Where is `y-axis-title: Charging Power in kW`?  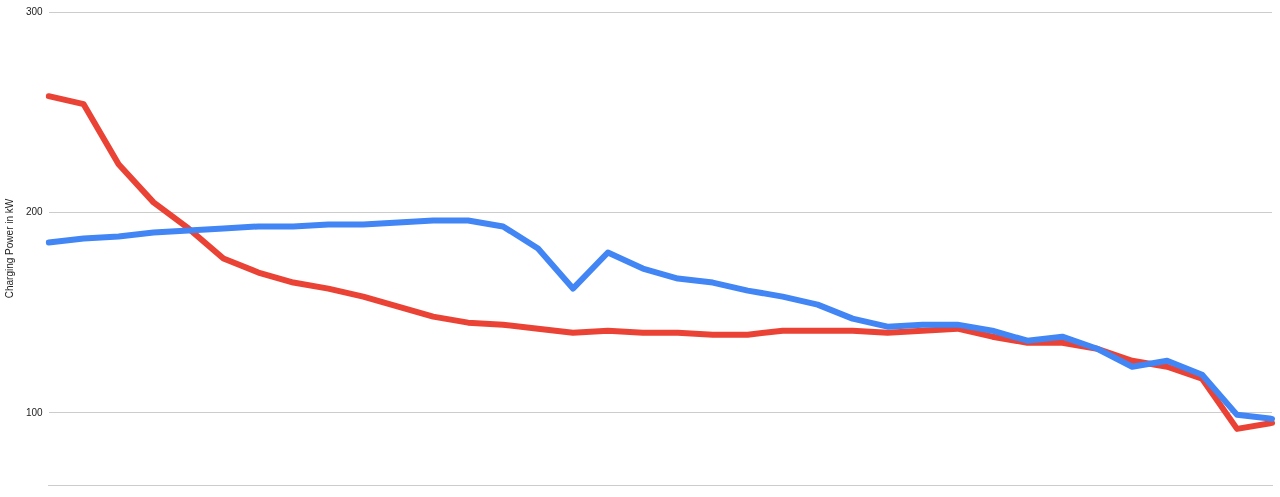
y-axis-title: Charging Power in kW is located at coordinates (9, 248).